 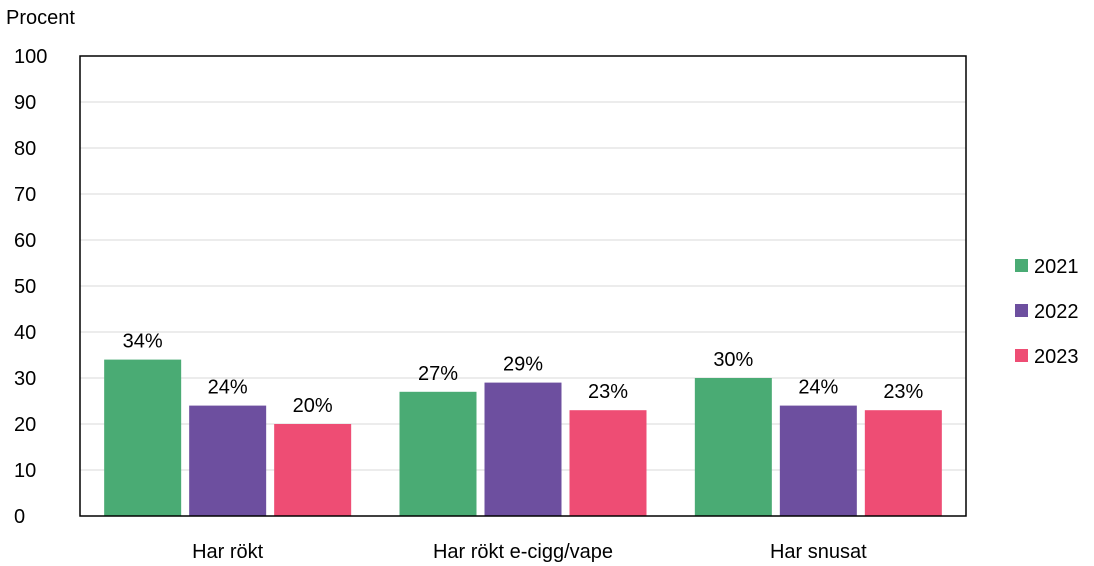 I want to click on y-tick-label: 30, so click(x=25, y=379).